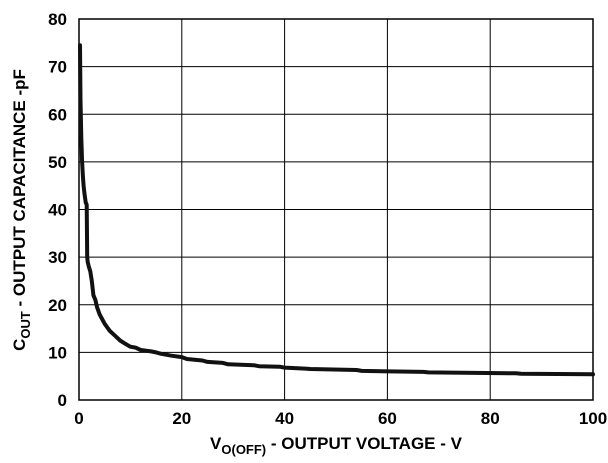 Image resolution: width=608 pixels, height=463 pixels. I want to click on x-axis-title-main: V, so click(216, 443).